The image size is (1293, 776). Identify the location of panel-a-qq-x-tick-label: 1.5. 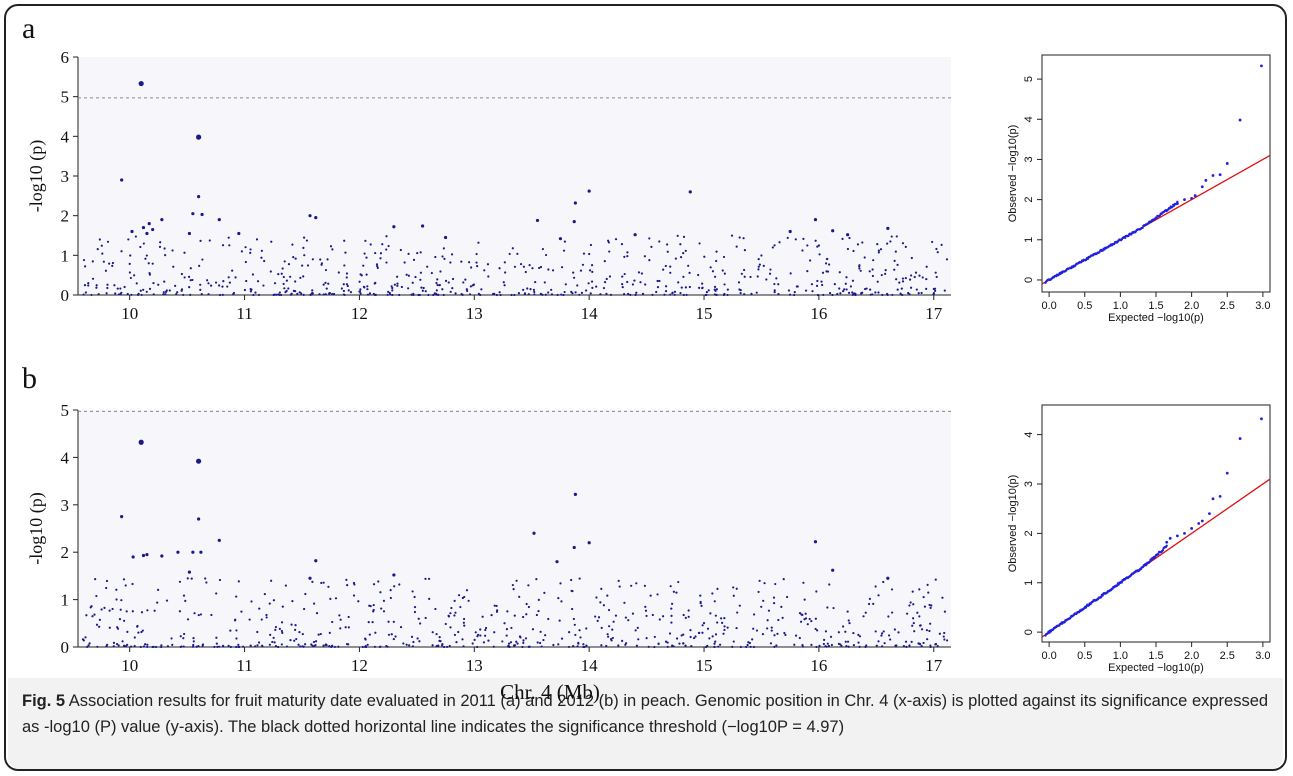
(1155, 306).